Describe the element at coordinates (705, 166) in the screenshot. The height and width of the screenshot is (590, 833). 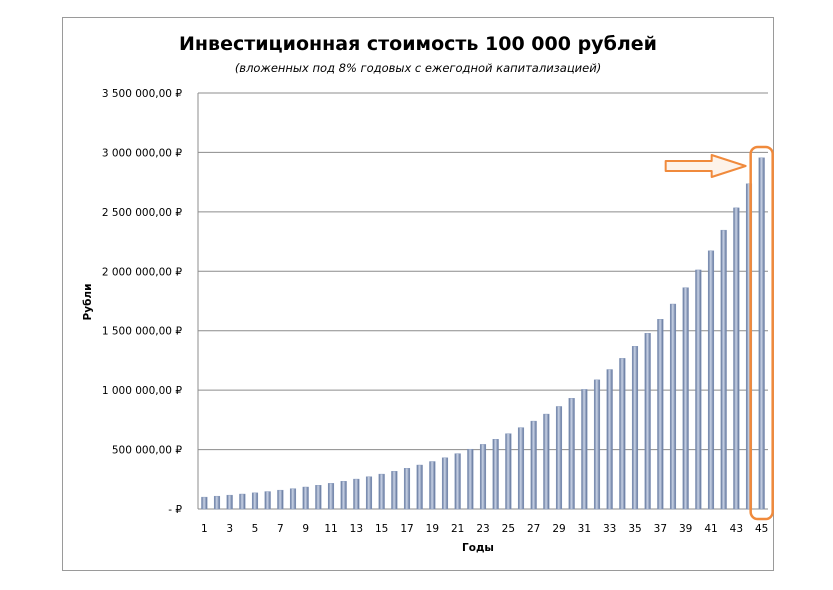
I see `arrow-icon` at that location.